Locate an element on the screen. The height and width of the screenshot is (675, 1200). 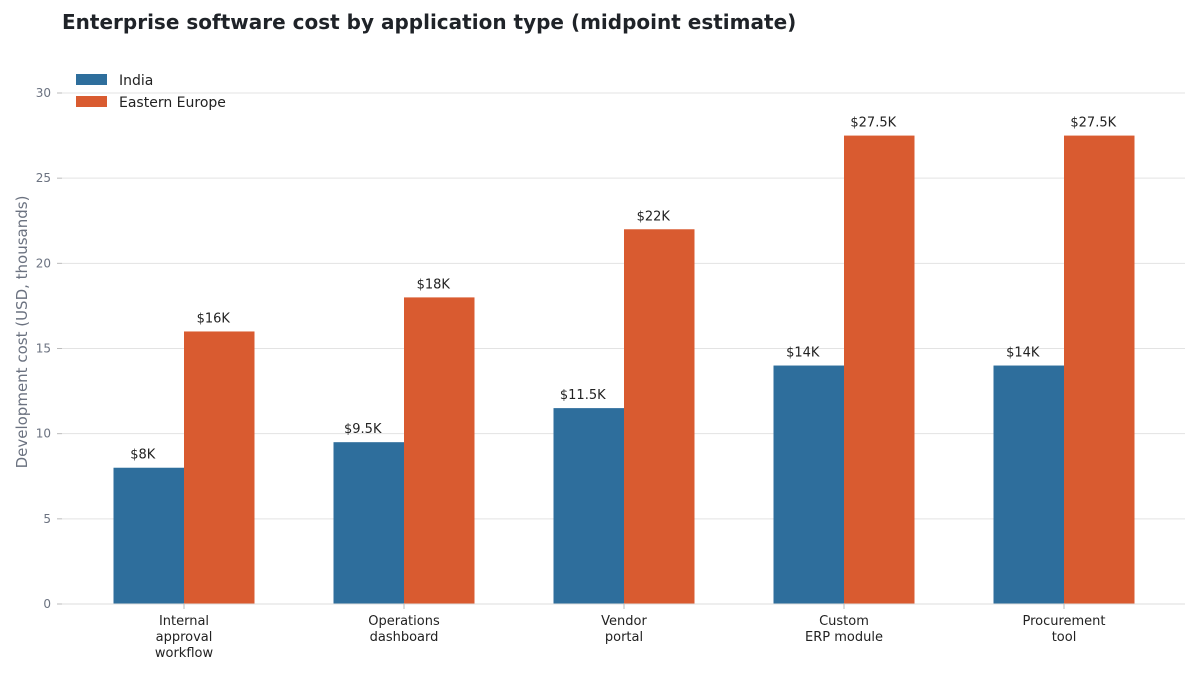
y-tick-label: 25 is located at coordinates (43, 178).